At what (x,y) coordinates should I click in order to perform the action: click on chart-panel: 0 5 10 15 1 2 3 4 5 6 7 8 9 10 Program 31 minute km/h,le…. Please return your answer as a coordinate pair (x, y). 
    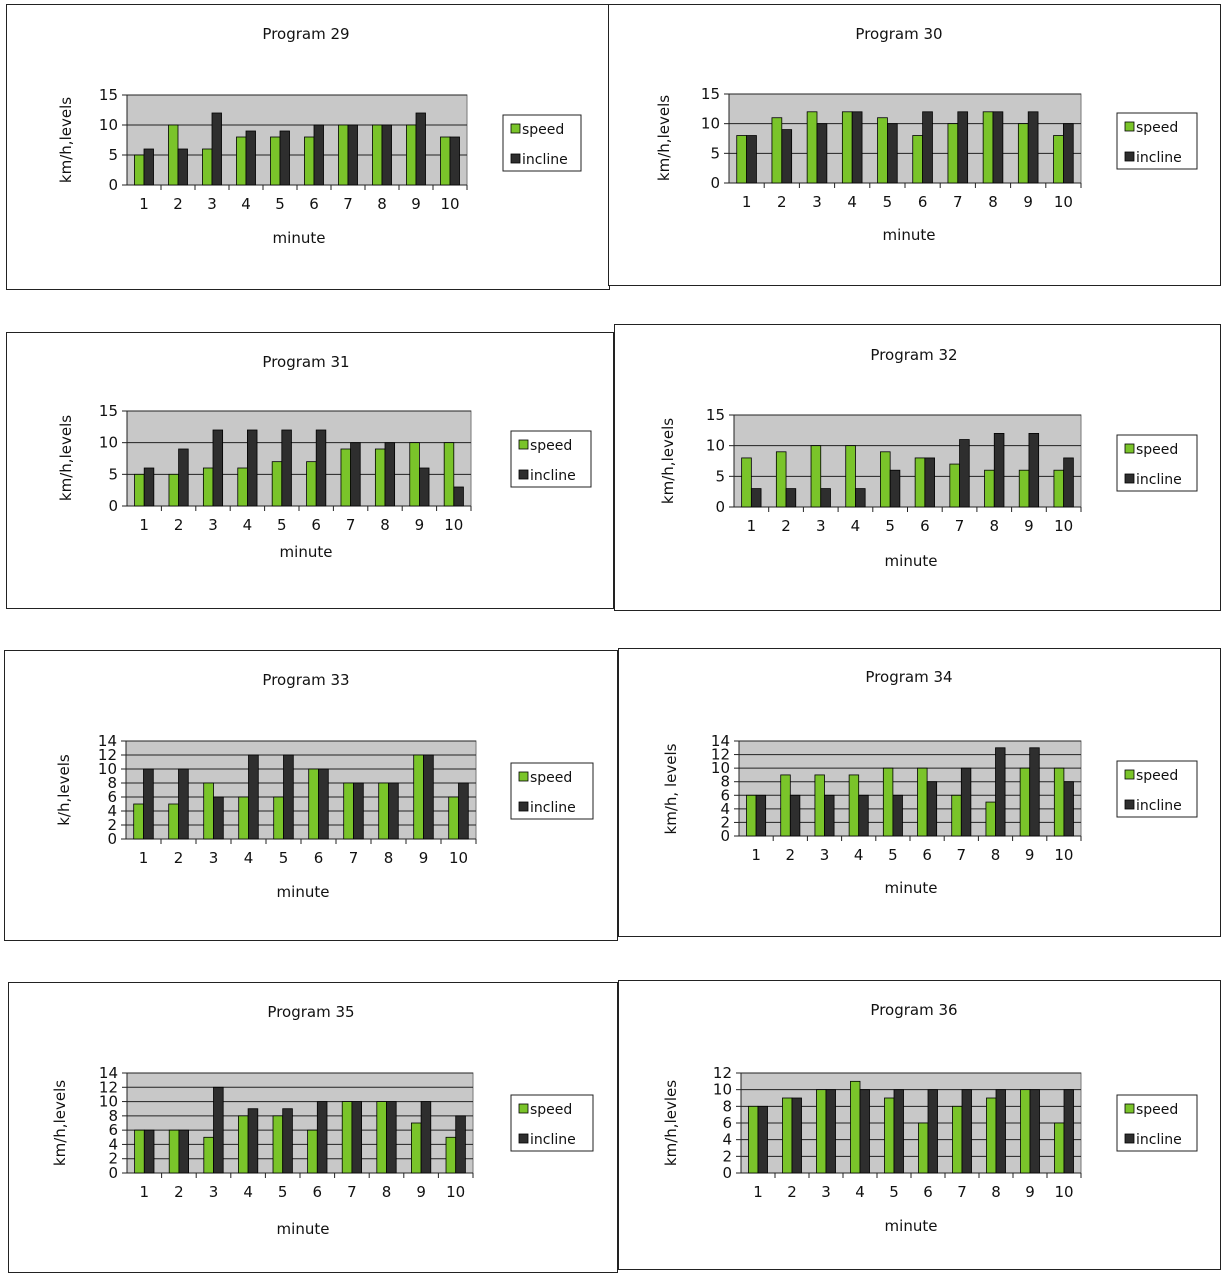
    Looking at the image, I should click on (310, 470).